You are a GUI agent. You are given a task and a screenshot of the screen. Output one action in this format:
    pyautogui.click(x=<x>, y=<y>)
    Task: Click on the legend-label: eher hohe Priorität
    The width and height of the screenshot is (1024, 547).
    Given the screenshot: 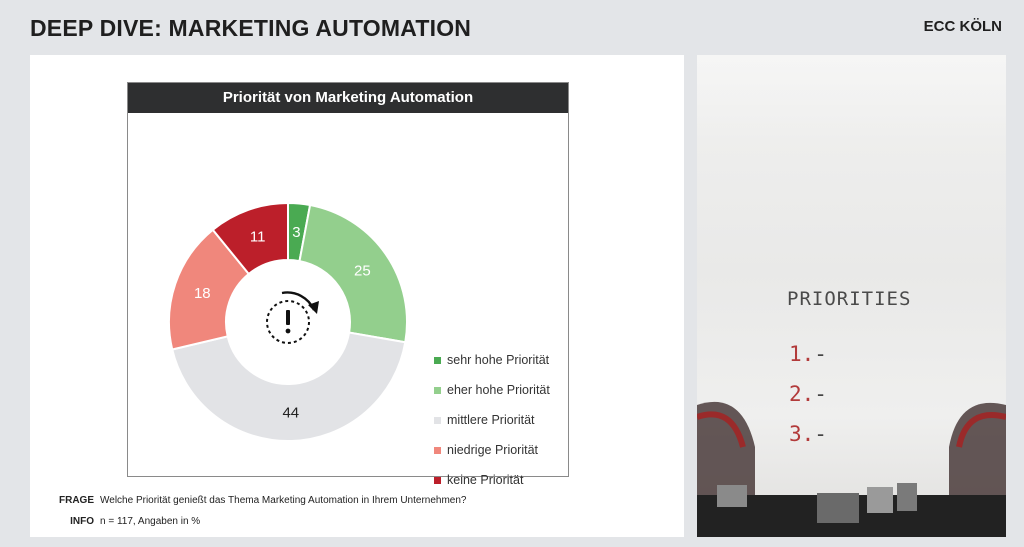 What is the action you would take?
    pyautogui.click(x=498, y=390)
    